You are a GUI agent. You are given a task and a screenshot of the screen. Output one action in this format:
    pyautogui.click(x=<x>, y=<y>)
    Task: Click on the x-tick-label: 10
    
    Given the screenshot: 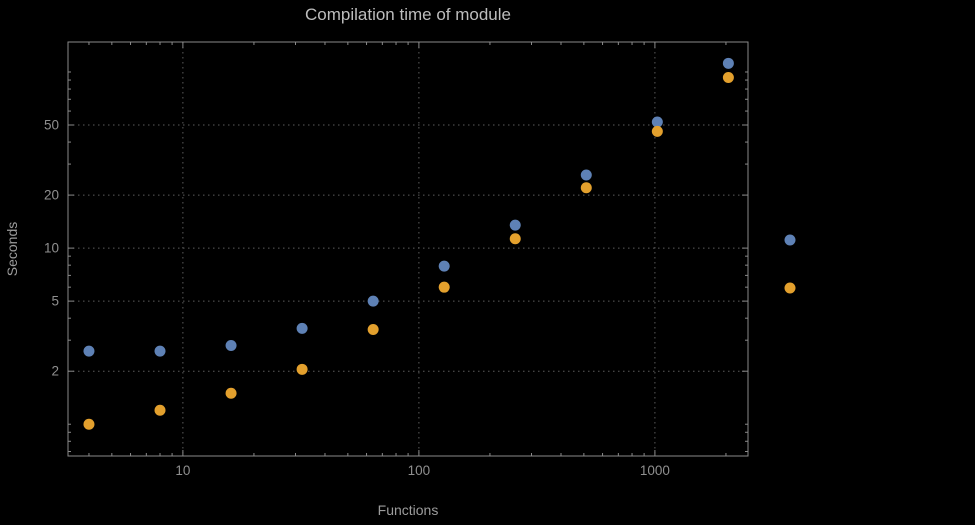 What is the action you would take?
    pyautogui.click(x=182, y=470)
    